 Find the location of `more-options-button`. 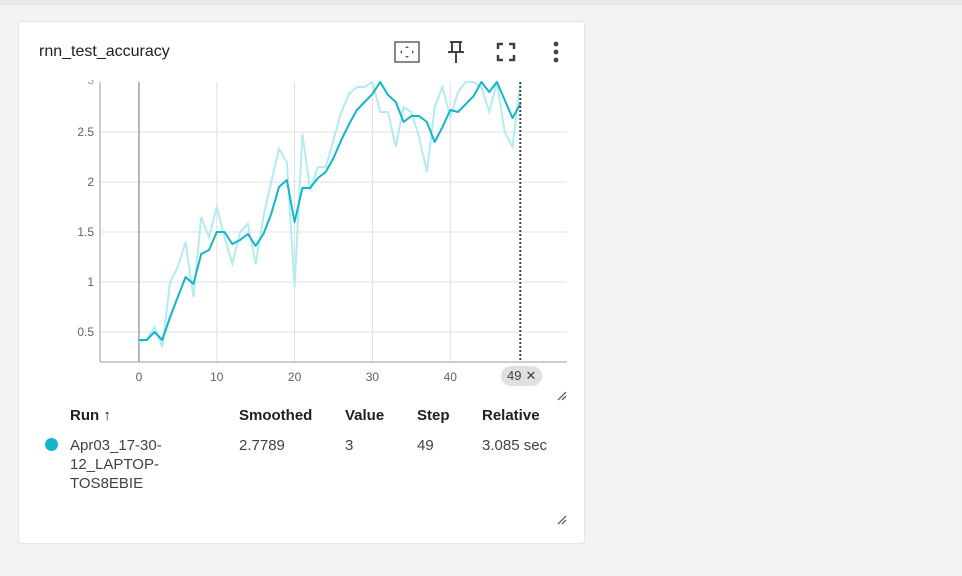

more-options-button is located at coordinates (556, 52).